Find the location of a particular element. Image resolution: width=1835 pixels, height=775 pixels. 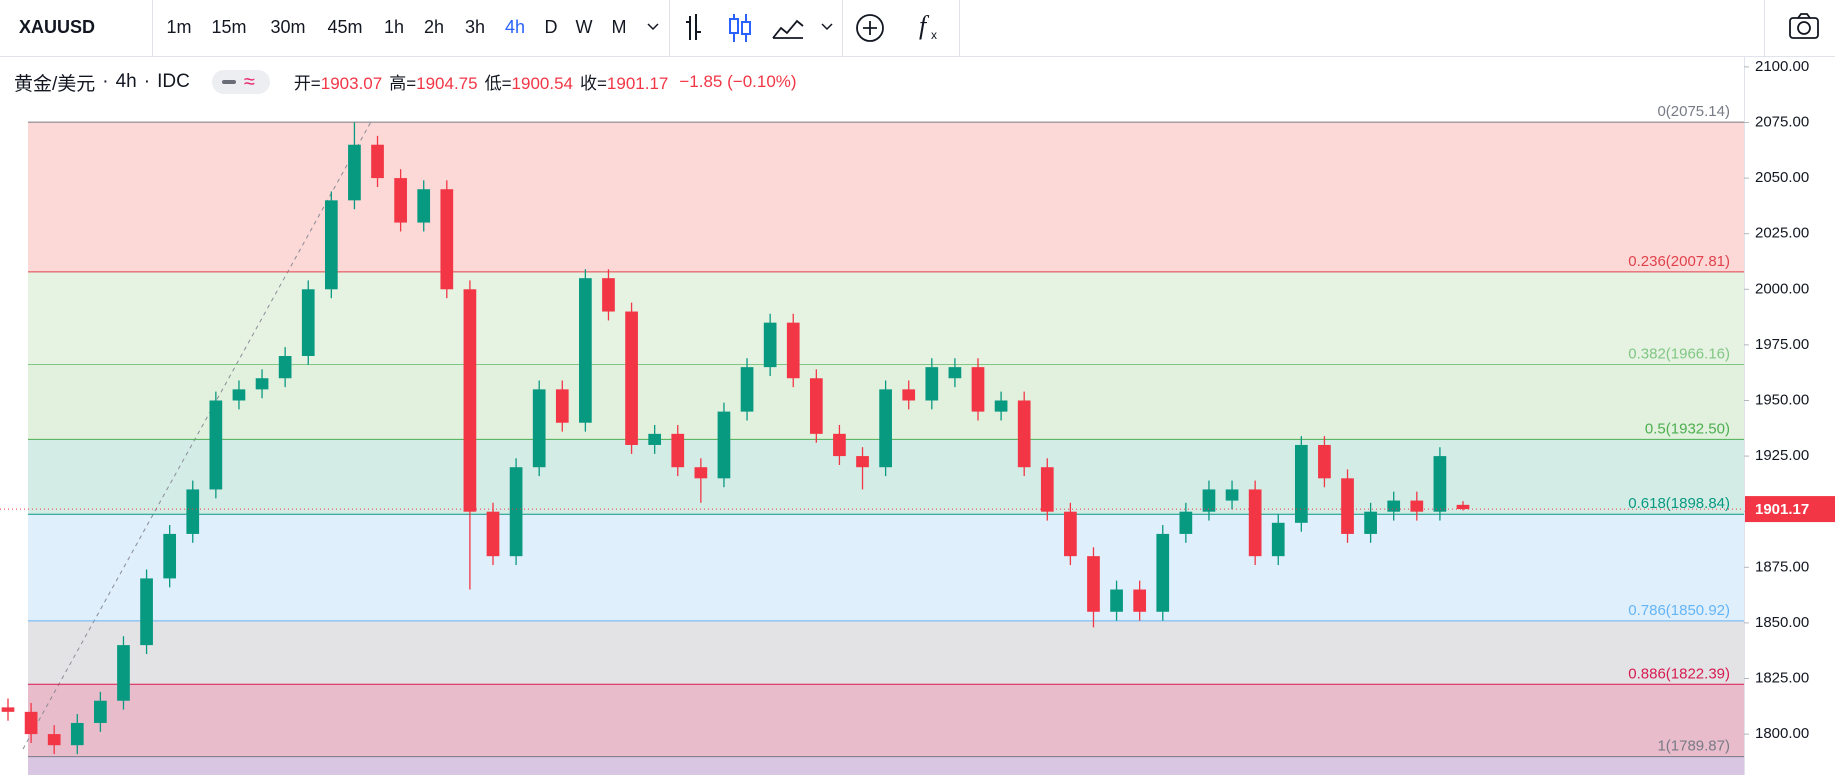

style-dropdown is located at coordinates (827, 27).